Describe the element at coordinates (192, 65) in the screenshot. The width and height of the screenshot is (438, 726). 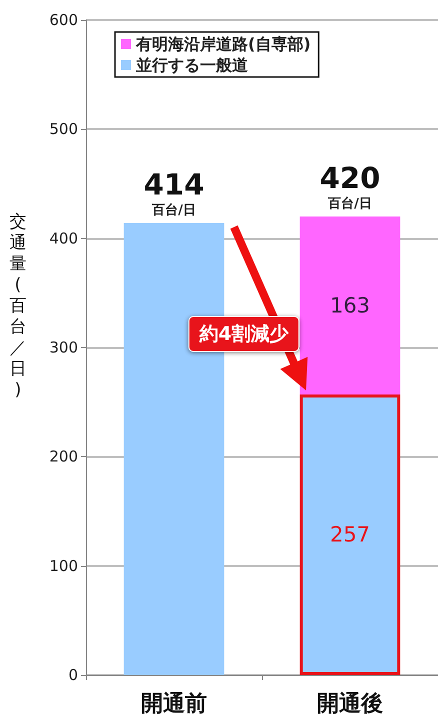
I see `legend-label: 並行する一般道` at that location.